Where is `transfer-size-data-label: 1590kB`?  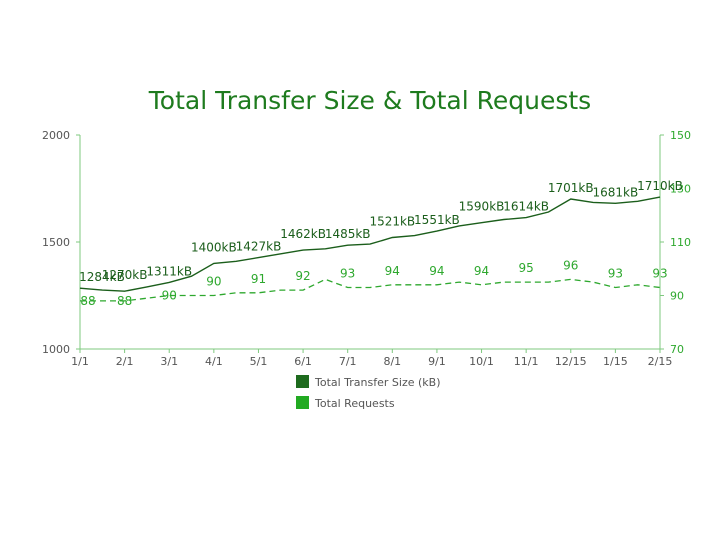
transfer-size-data-label: 1590kB is located at coordinates (482, 207).